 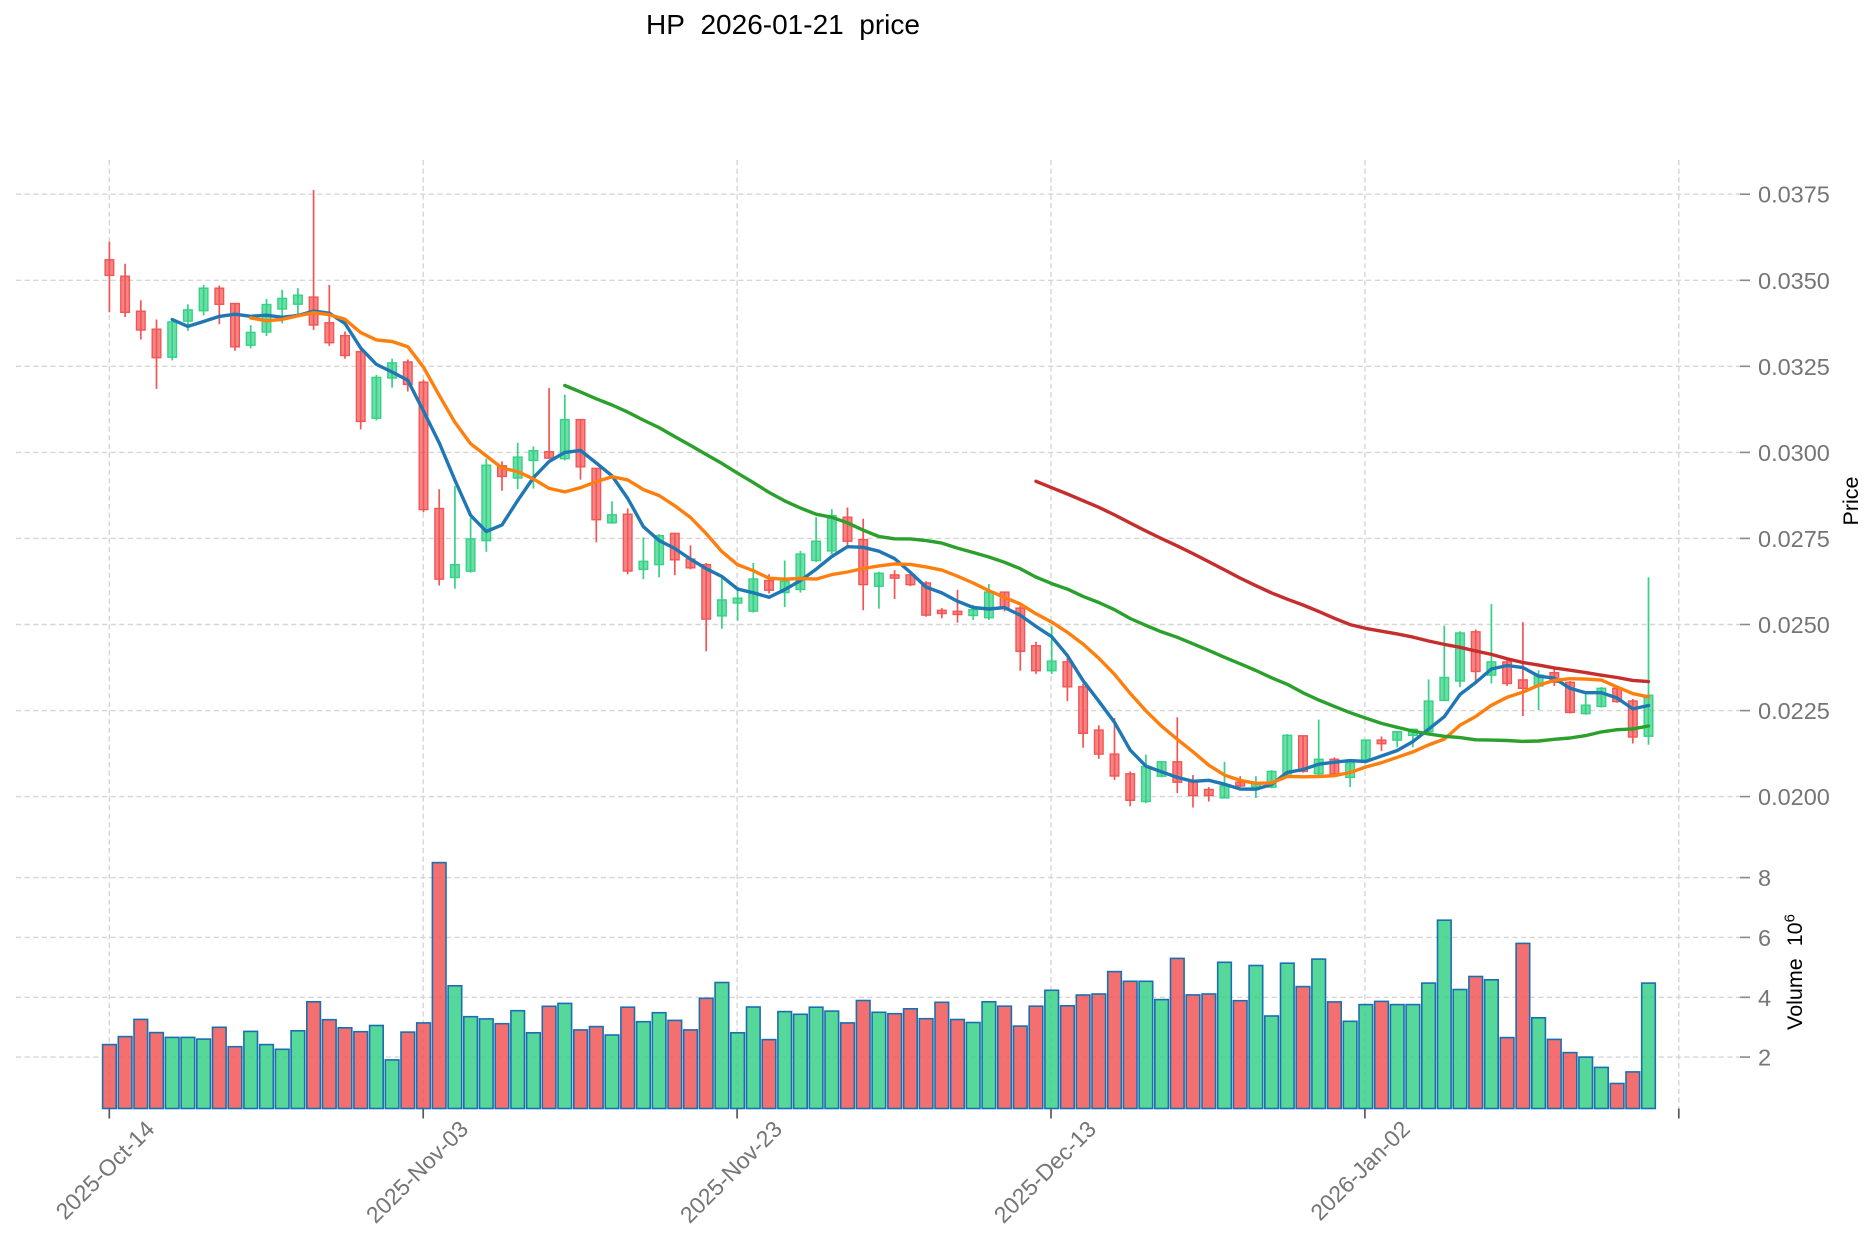 I want to click on svg-text: Volume 106, so click(x=1795, y=972).